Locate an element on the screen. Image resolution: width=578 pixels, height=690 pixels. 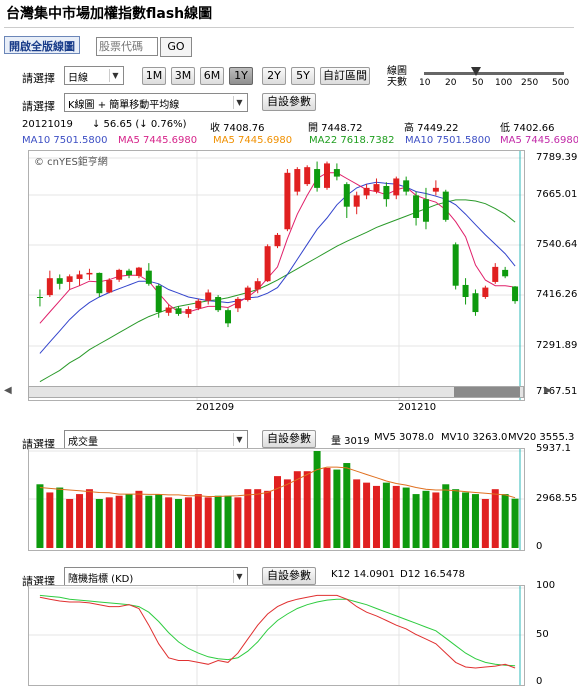
chevron-down-icon: ▼ is located at coordinates (239, 576).